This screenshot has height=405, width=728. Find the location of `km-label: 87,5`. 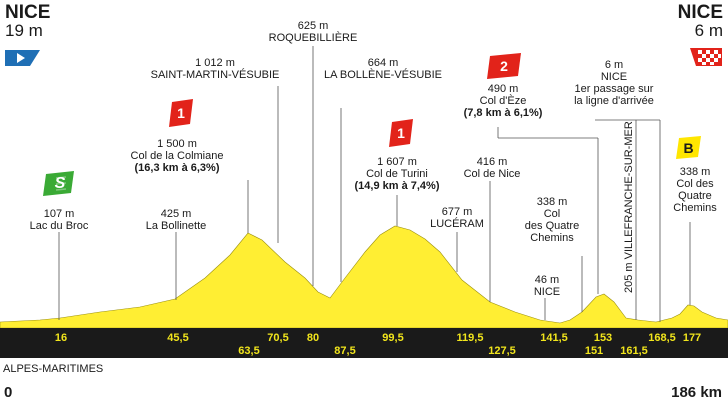

km-label: 87,5 is located at coordinates (345, 351).